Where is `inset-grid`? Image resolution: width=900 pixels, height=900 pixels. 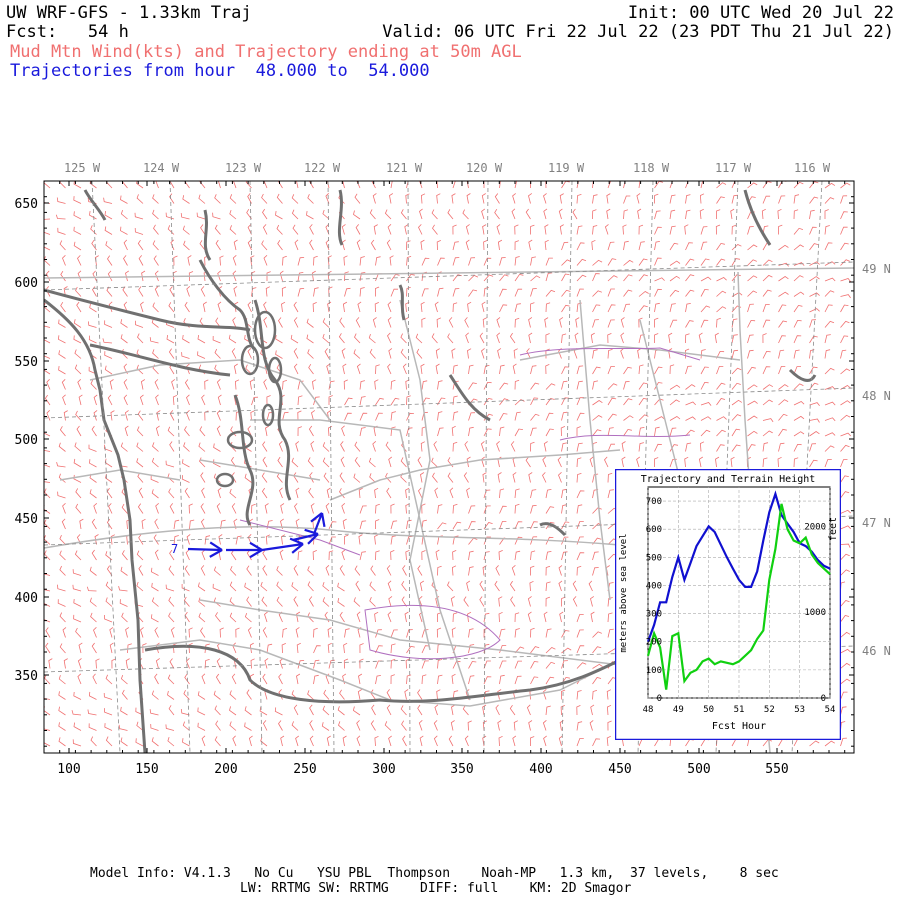 inset-grid is located at coordinates (739, 593).